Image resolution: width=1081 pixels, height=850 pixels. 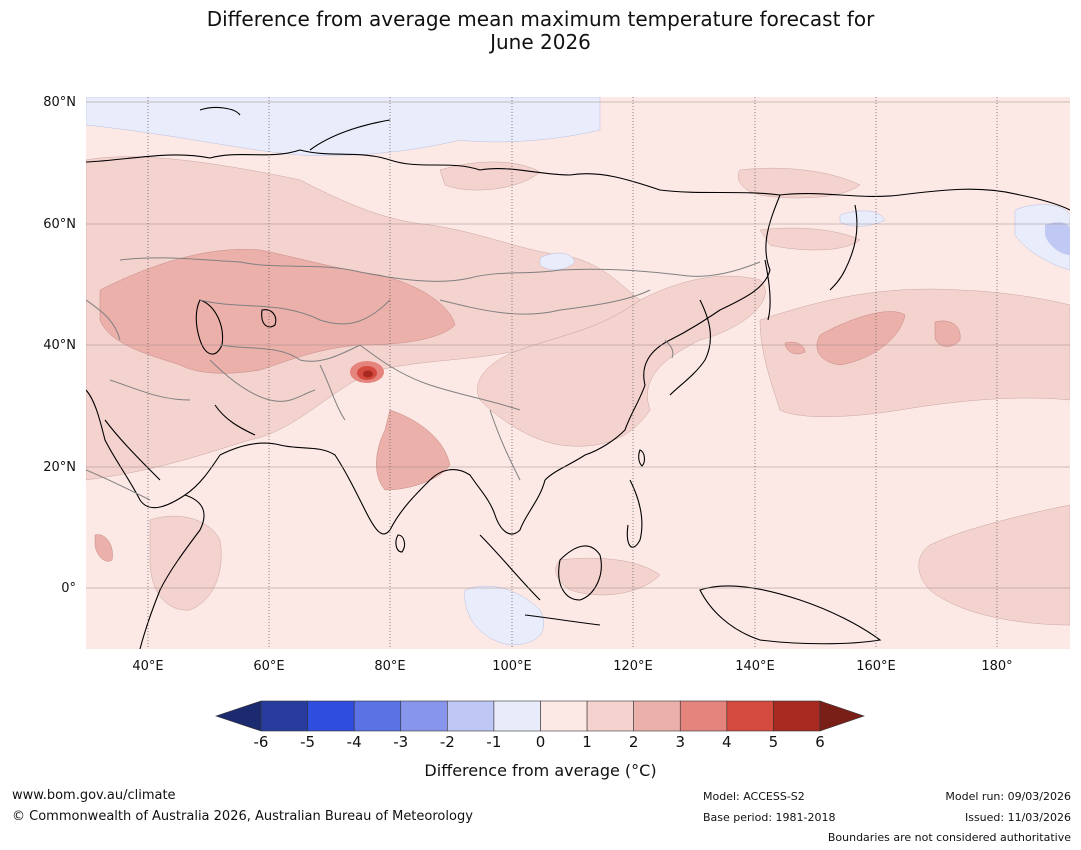 I want to click on colorbar, so click(x=540, y=716).